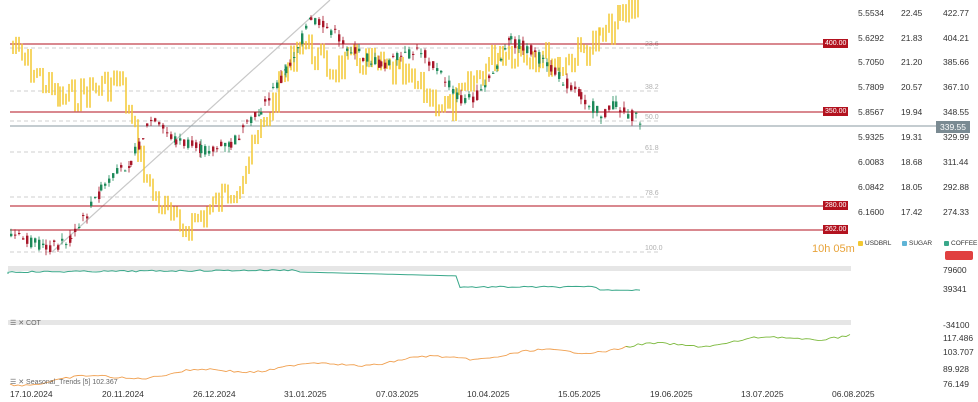 Image resolution: width=978 pixels, height=402 pixels. What do you see at coordinates (836, 111) in the screenshot?
I see `level-badge: 350.00` at bounding box center [836, 111].